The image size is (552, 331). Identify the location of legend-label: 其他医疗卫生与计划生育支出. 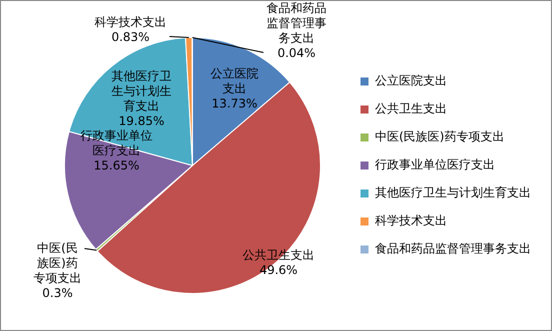
(453, 193).